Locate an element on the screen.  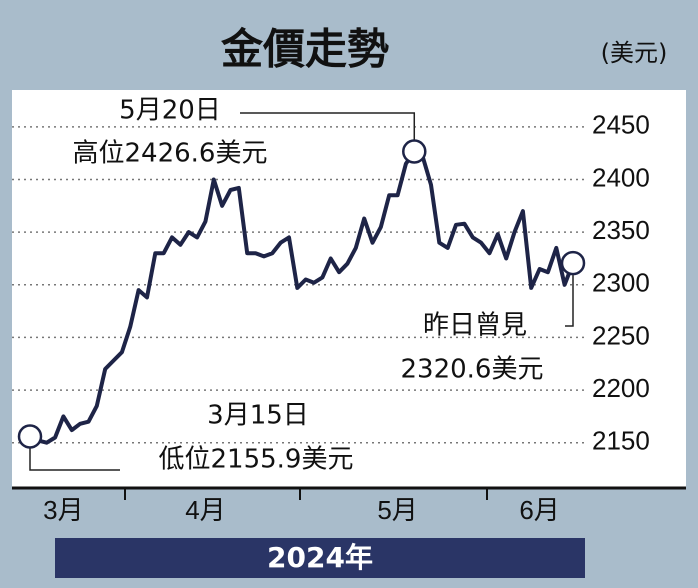
annotation: 2320.6美元 is located at coordinates (472, 370).